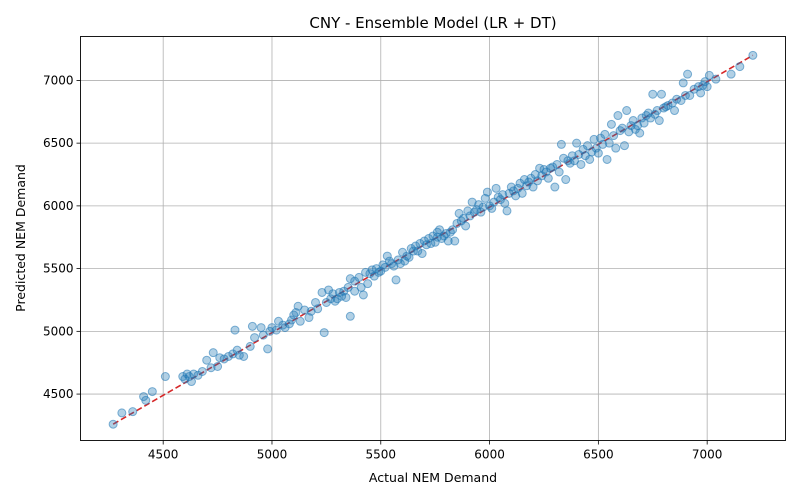 This screenshot has width=800, height=500. Describe the element at coordinates (272, 455) in the screenshot. I see `x-tick-label: 5000` at that location.